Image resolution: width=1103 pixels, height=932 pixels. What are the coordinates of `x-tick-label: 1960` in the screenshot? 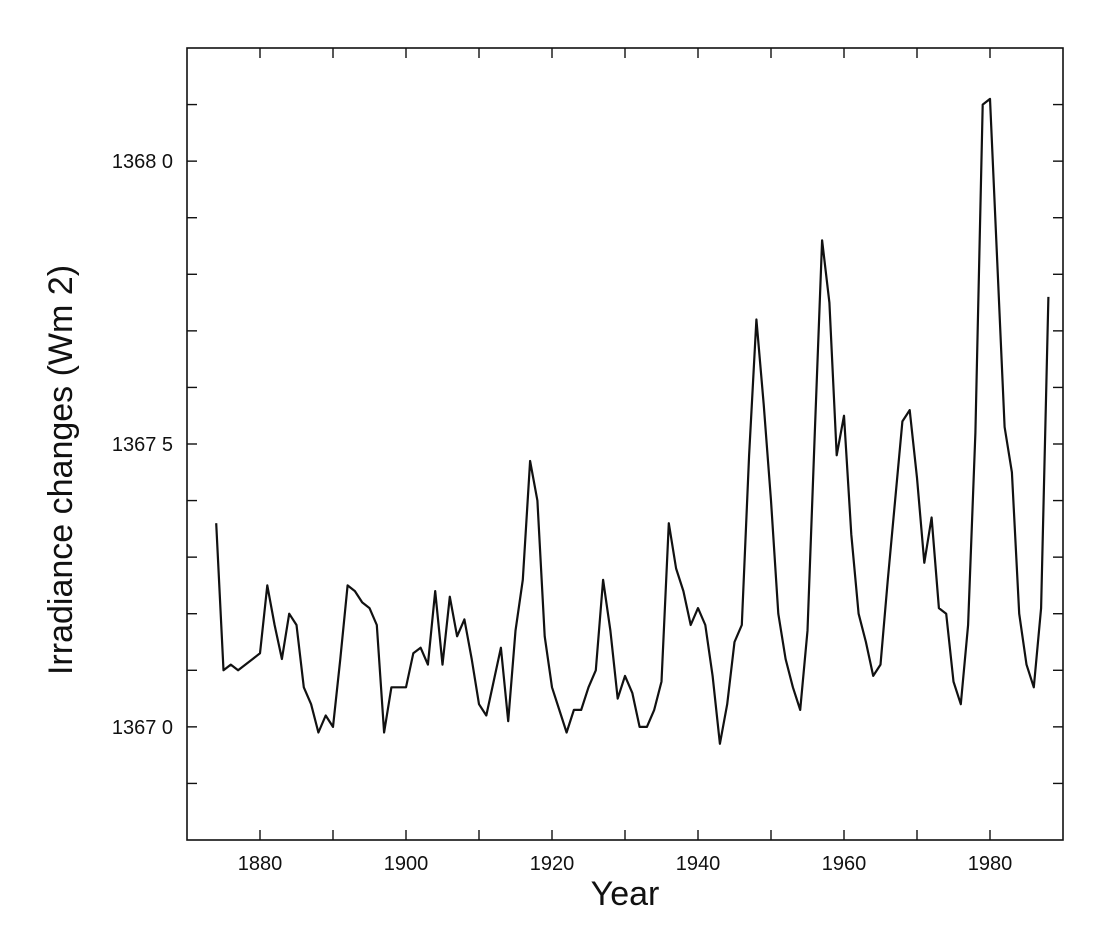 It's located at (844, 864).